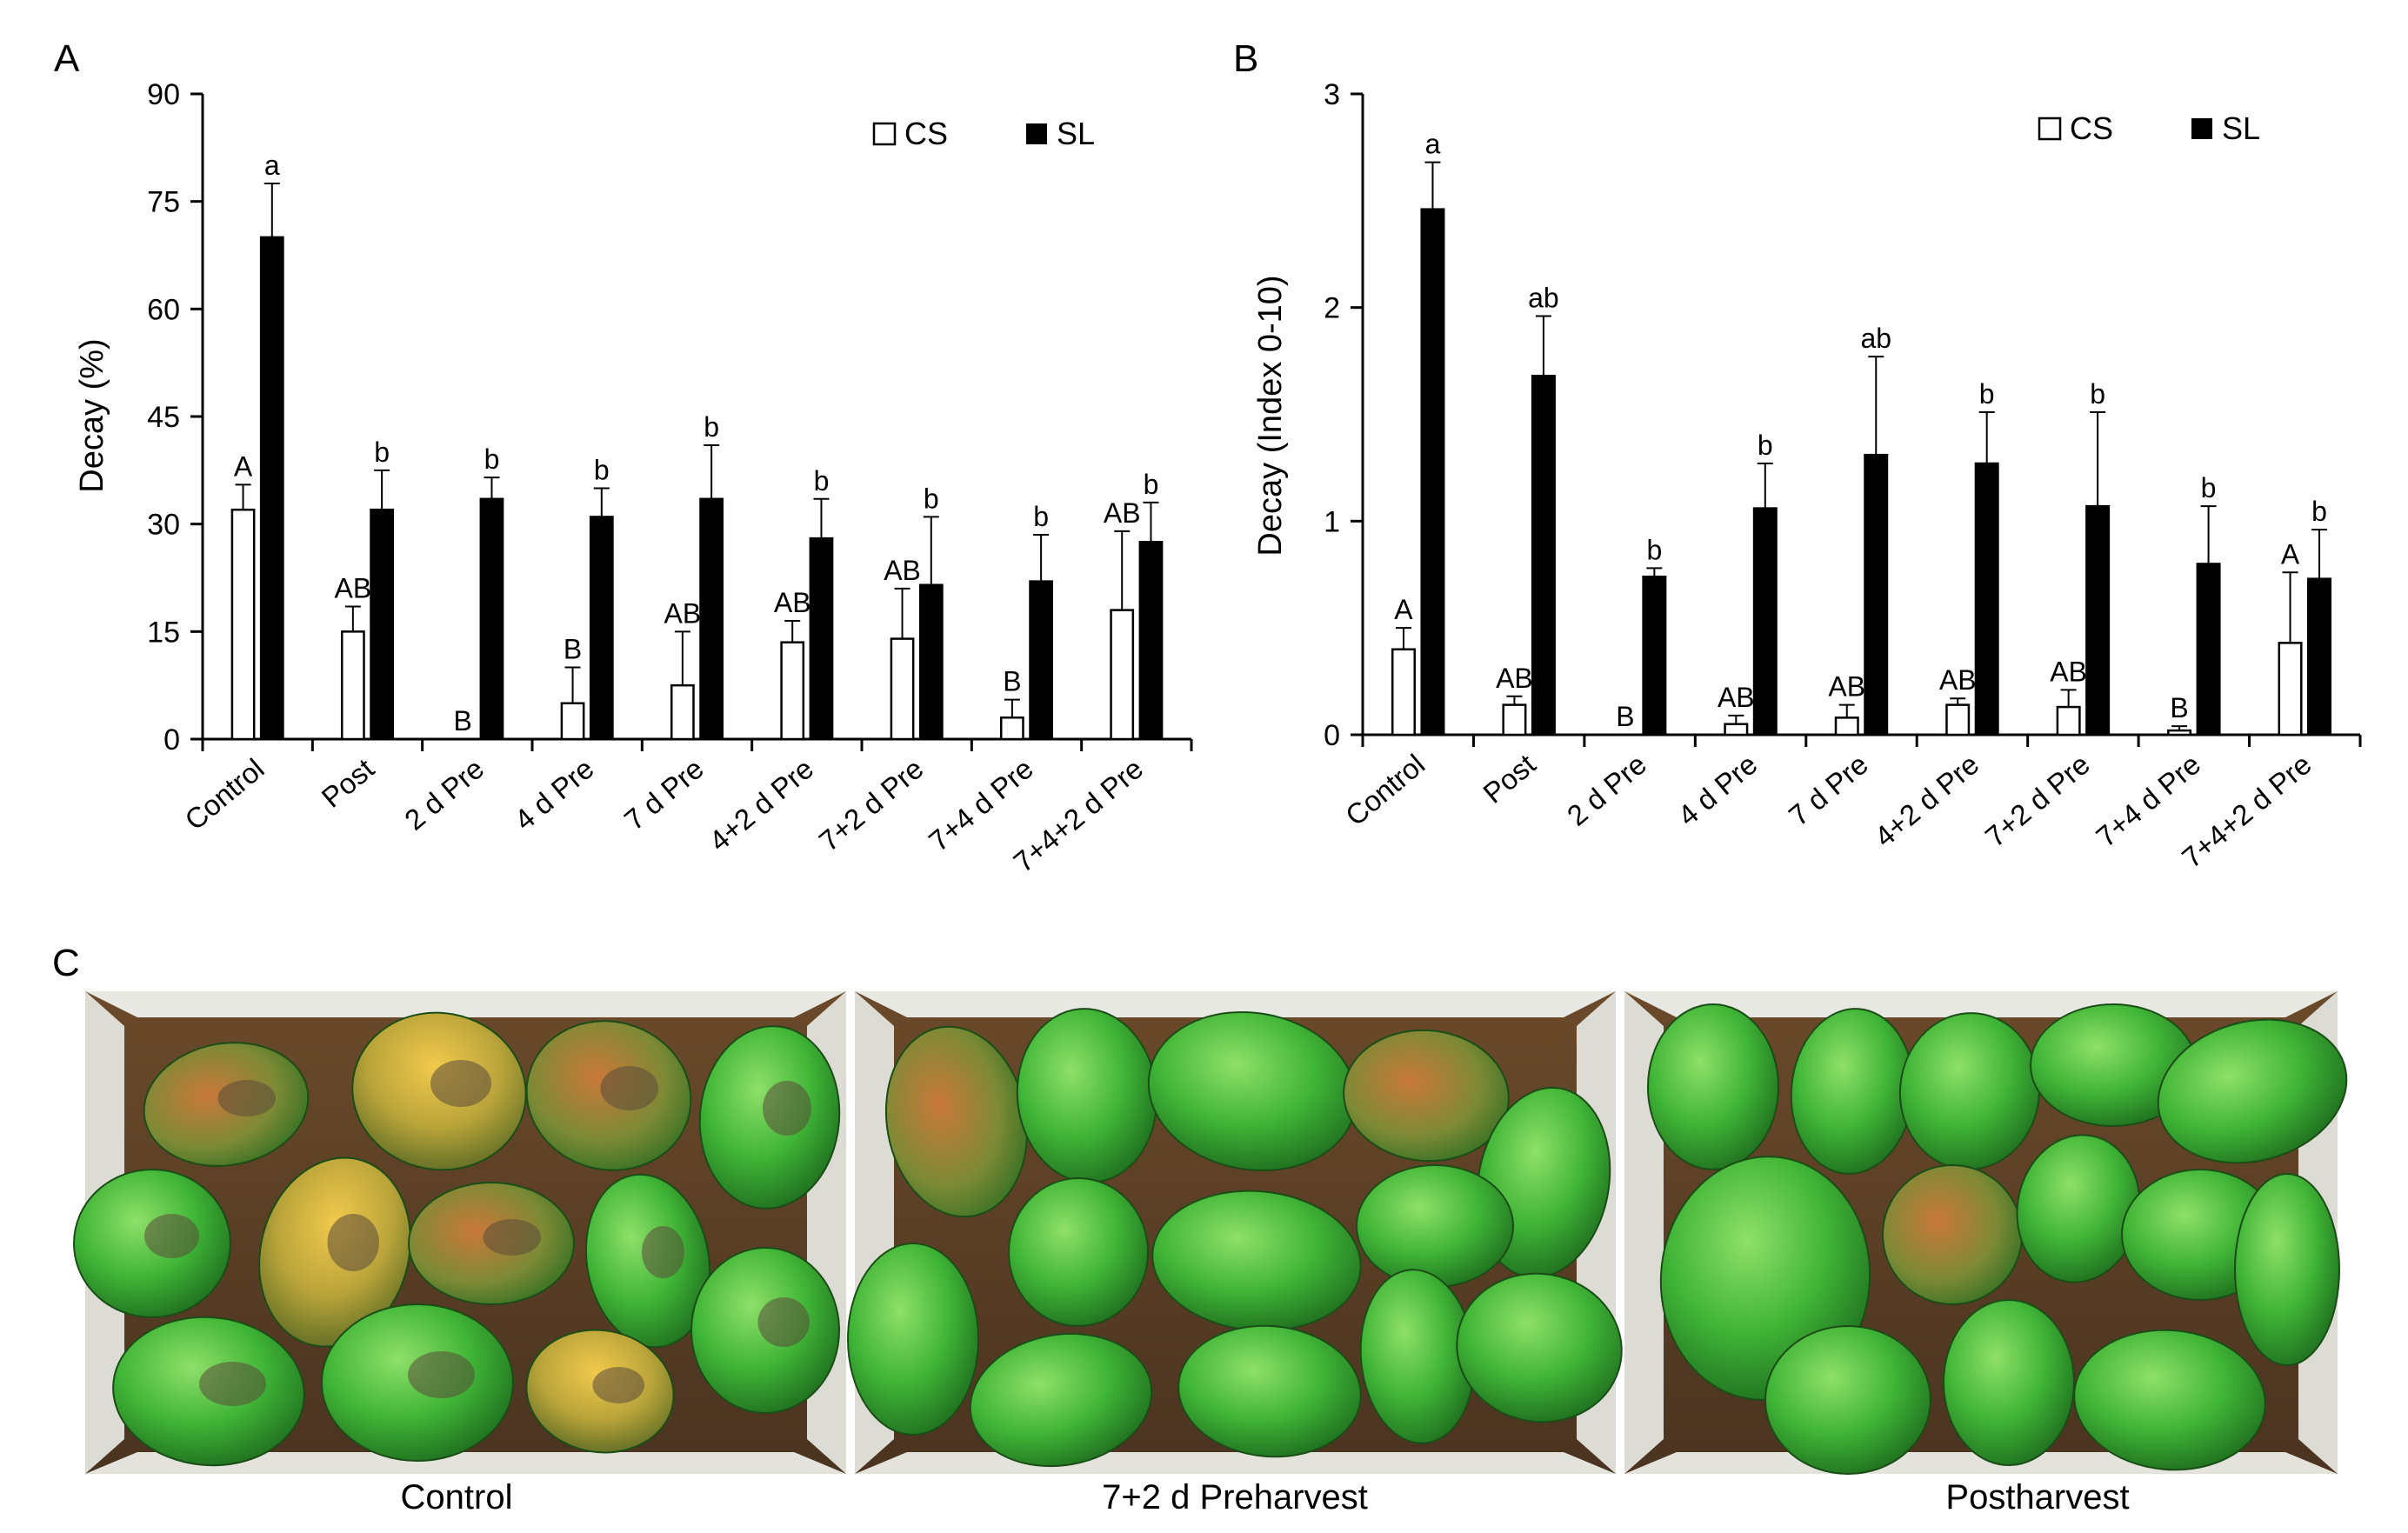 This screenshot has width=2408, height=1533. I want to click on chart-b-ylabel: Decay (Index 0-10), so click(1271, 416).